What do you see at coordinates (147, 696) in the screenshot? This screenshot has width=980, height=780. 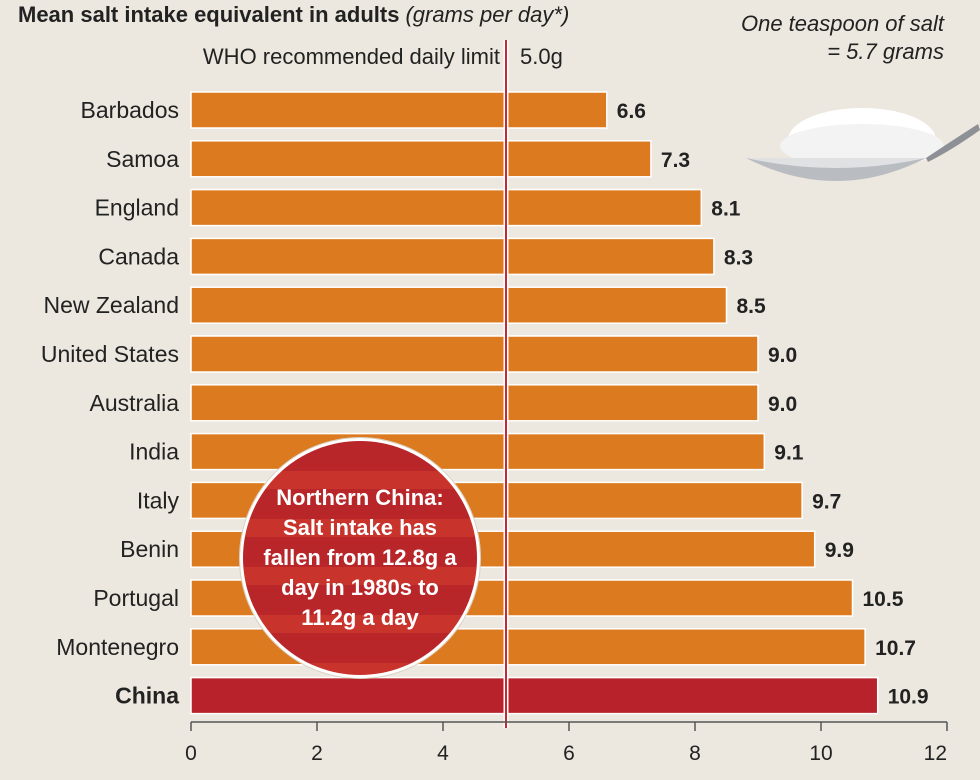 I see `category-label-china: China` at bounding box center [147, 696].